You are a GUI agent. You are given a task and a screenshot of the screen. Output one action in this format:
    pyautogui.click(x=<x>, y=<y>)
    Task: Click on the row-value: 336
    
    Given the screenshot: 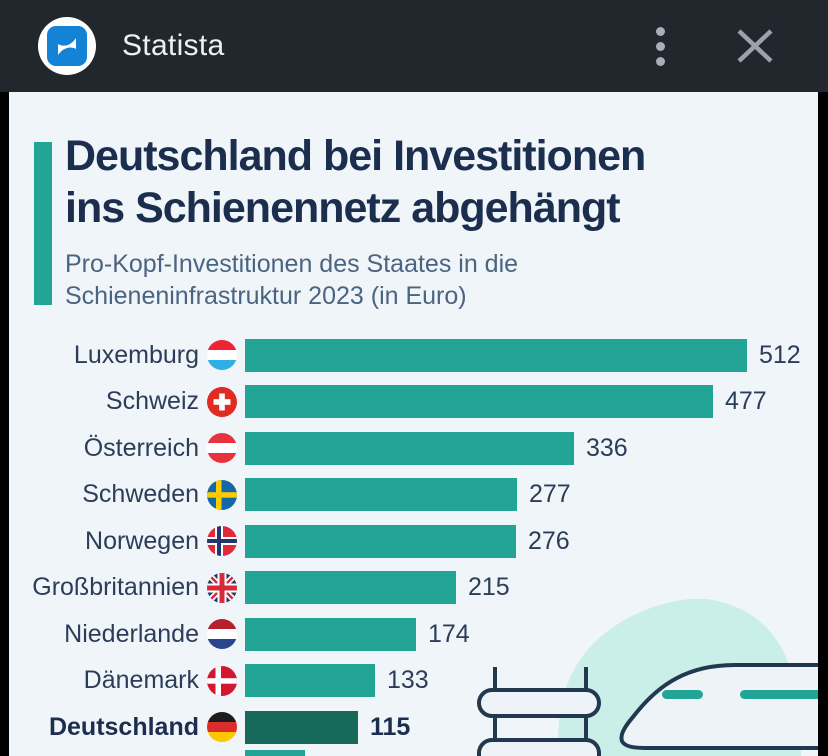 What is the action you would take?
    pyautogui.click(x=607, y=447)
    